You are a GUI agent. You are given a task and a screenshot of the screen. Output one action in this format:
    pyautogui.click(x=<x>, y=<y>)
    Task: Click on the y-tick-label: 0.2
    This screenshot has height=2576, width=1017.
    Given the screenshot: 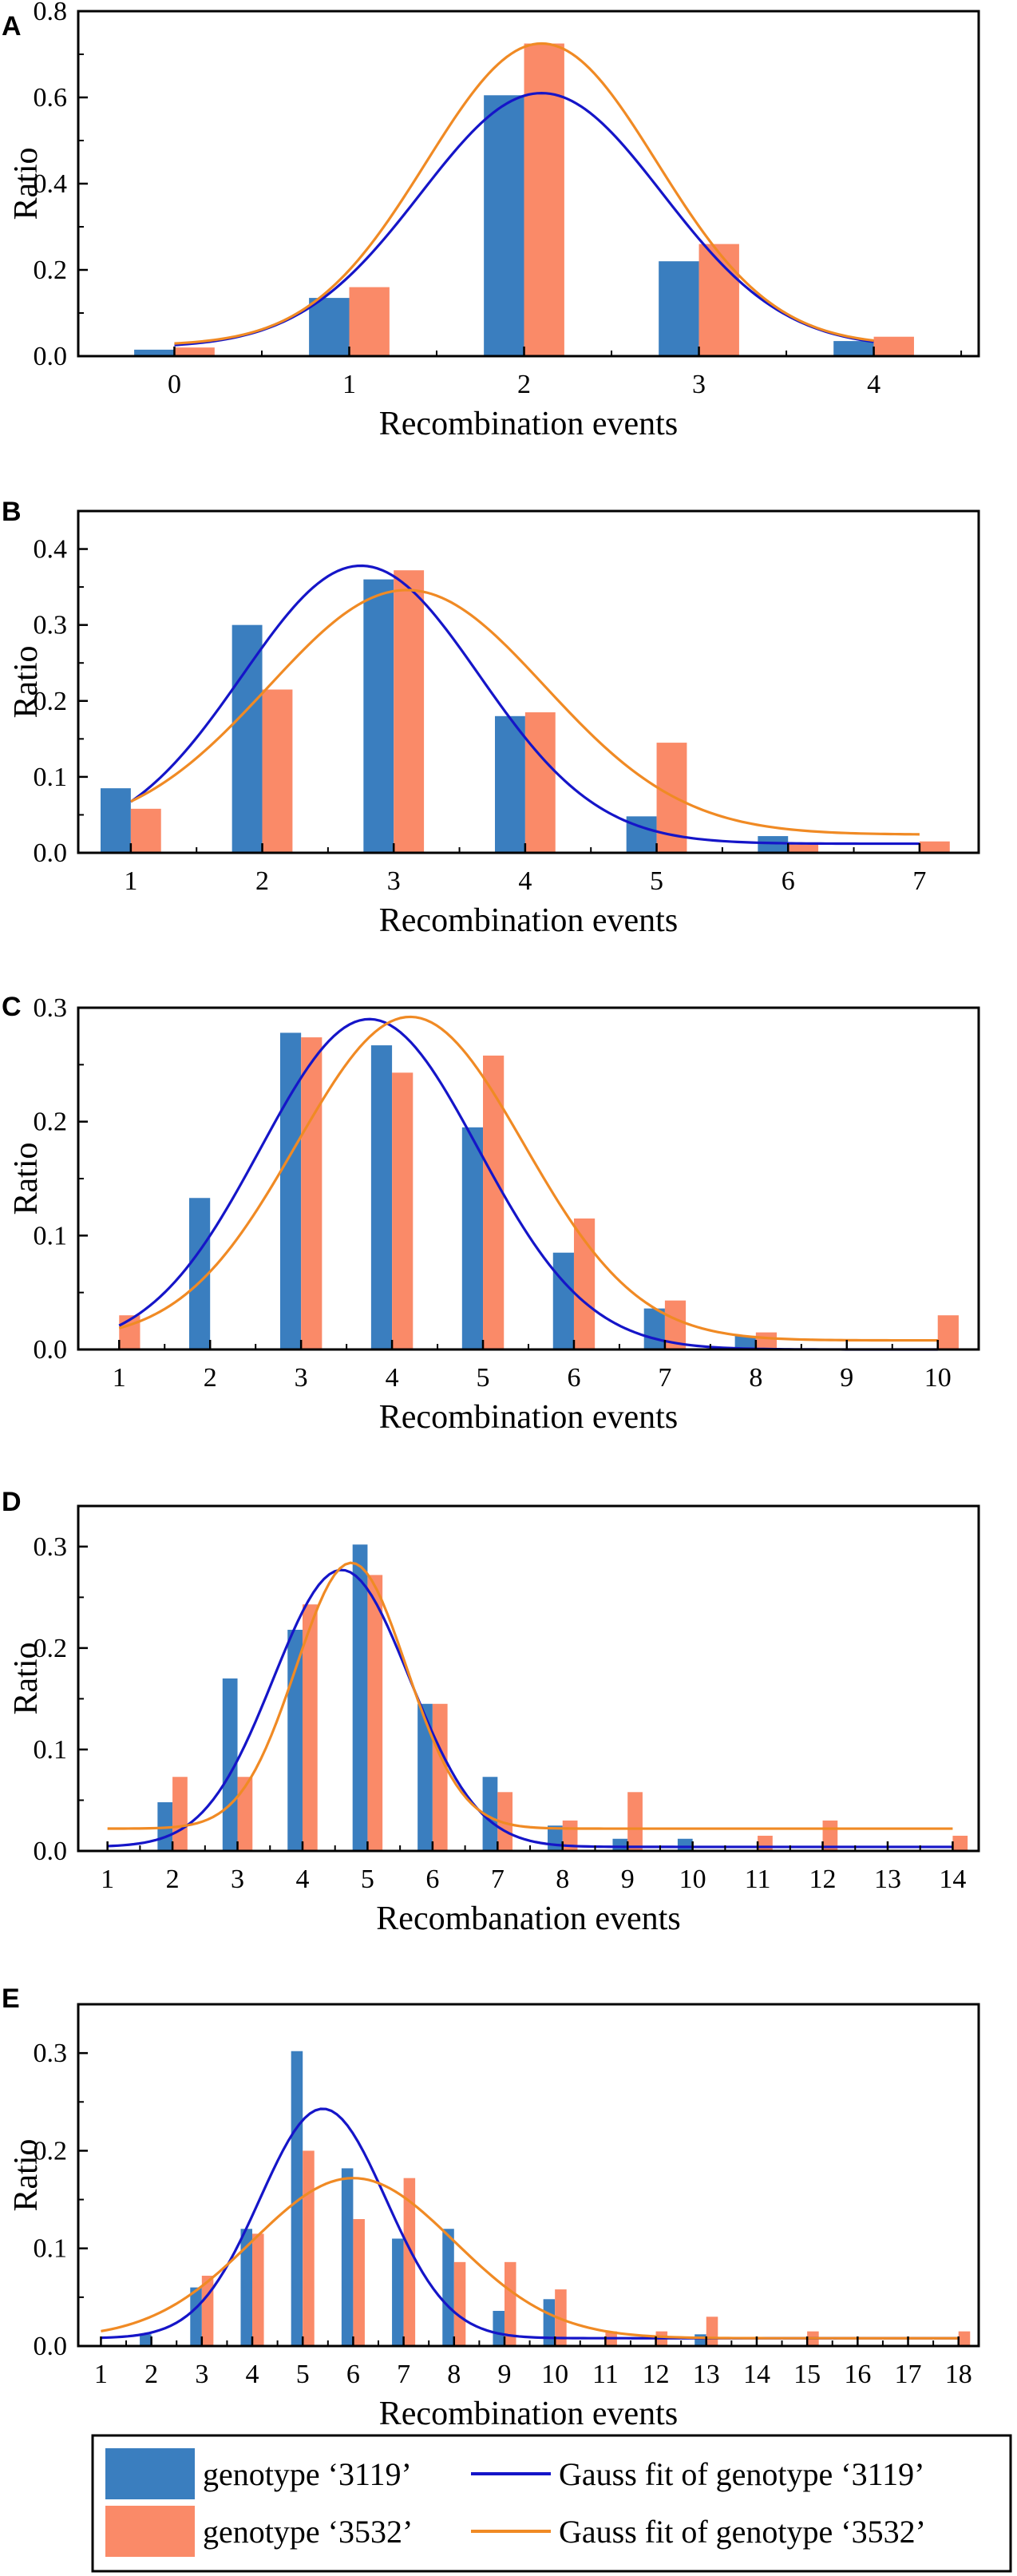 What is the action you would take?
    pyautogui.click(x=51, y=270)
    